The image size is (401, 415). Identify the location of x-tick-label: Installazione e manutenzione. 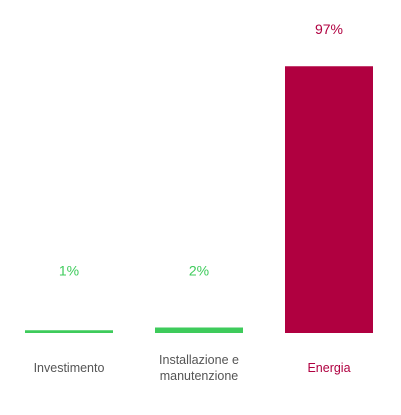
(199, 368).